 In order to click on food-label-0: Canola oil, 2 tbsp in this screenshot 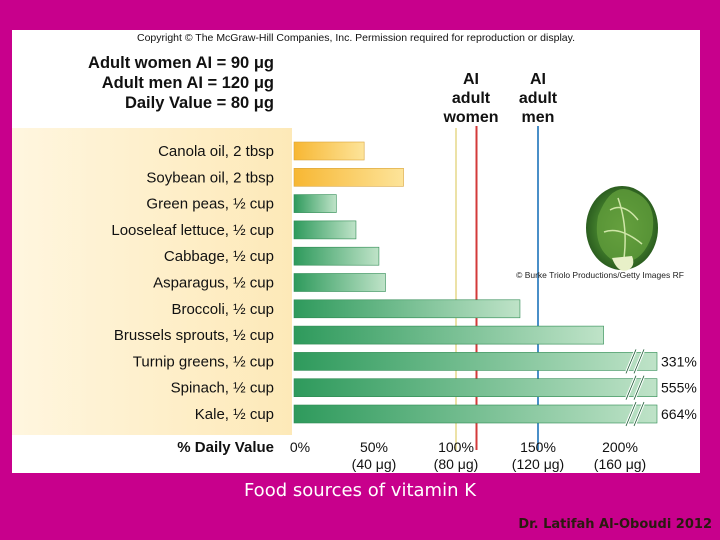, I will do `click(216, 151)`.